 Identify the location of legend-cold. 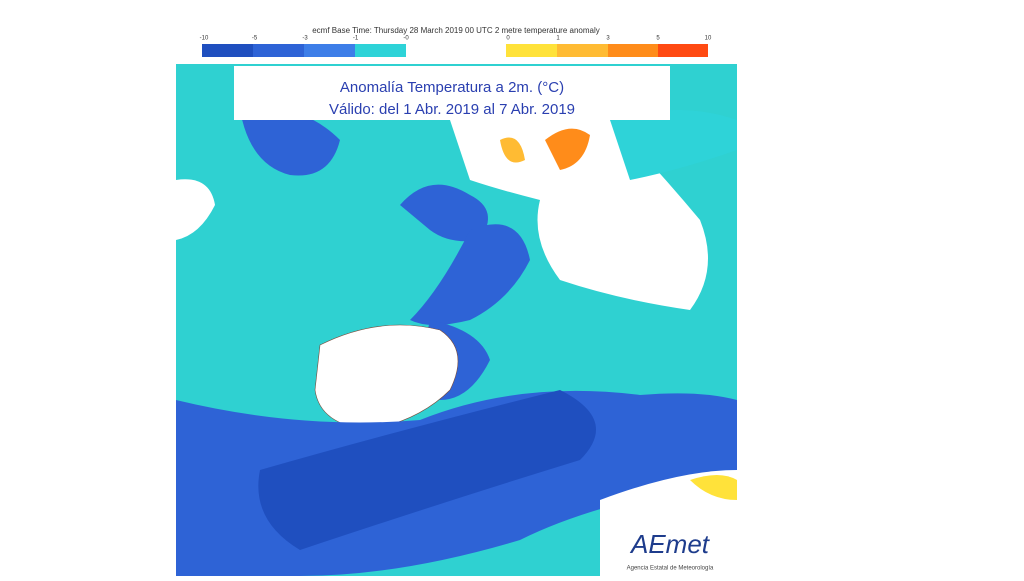
(304, 50).